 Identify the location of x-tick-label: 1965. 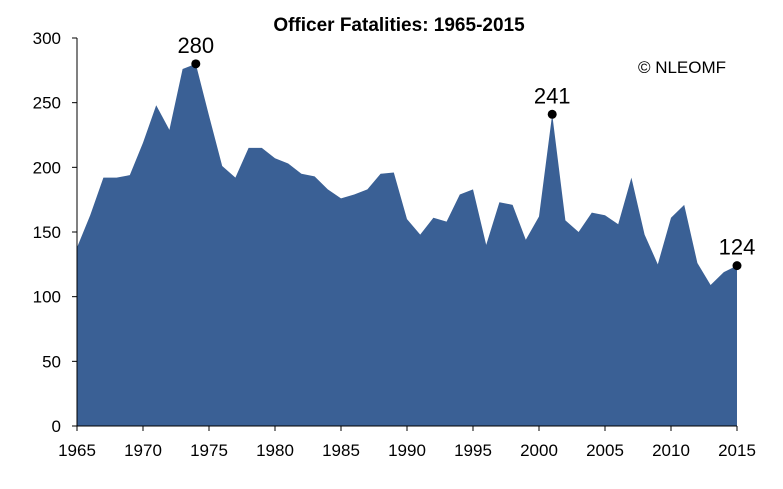
(77, 450).